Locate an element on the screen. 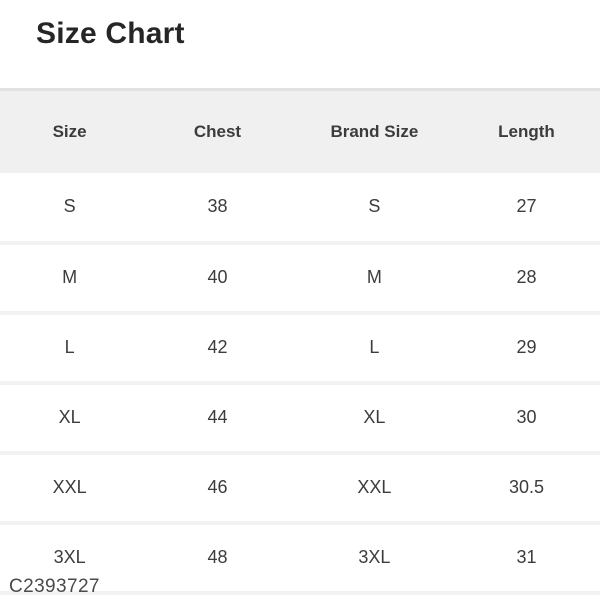  page-title: Size Chart is located at coordinates (110, 33).